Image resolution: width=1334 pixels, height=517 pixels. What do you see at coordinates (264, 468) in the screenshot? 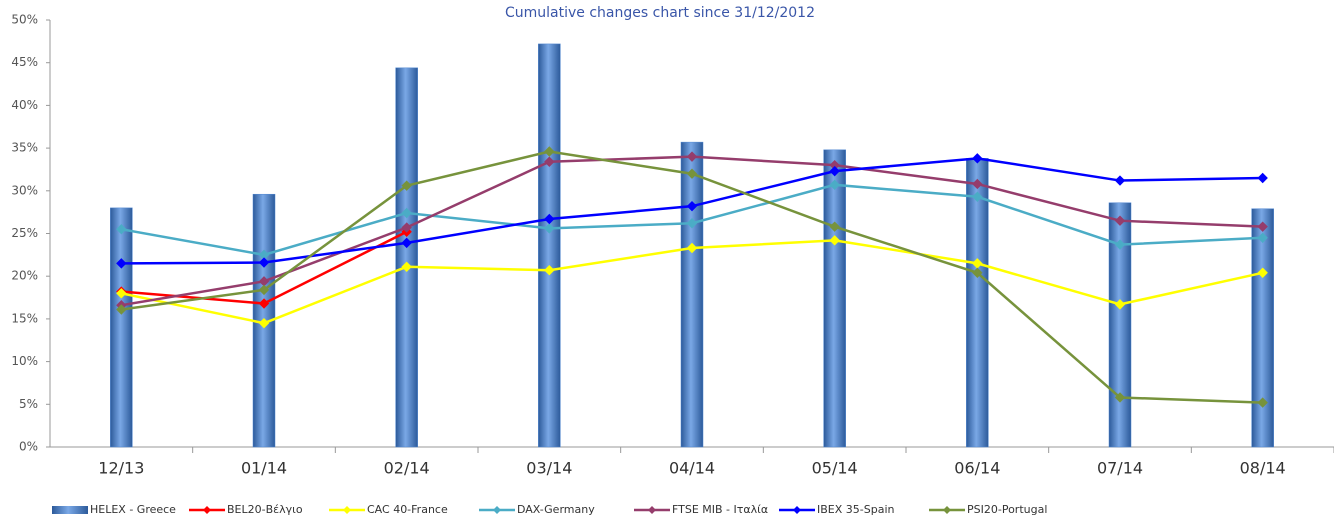
I see `x-tick-label: 01/14` at bounding box center [264, 468].